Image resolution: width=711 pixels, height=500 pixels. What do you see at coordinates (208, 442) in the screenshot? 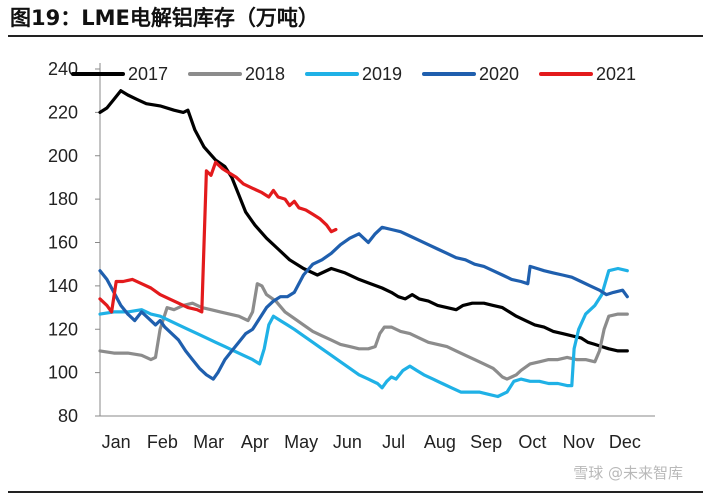
I see `x-tick-label: Mar` at bounding box center [208, 442].